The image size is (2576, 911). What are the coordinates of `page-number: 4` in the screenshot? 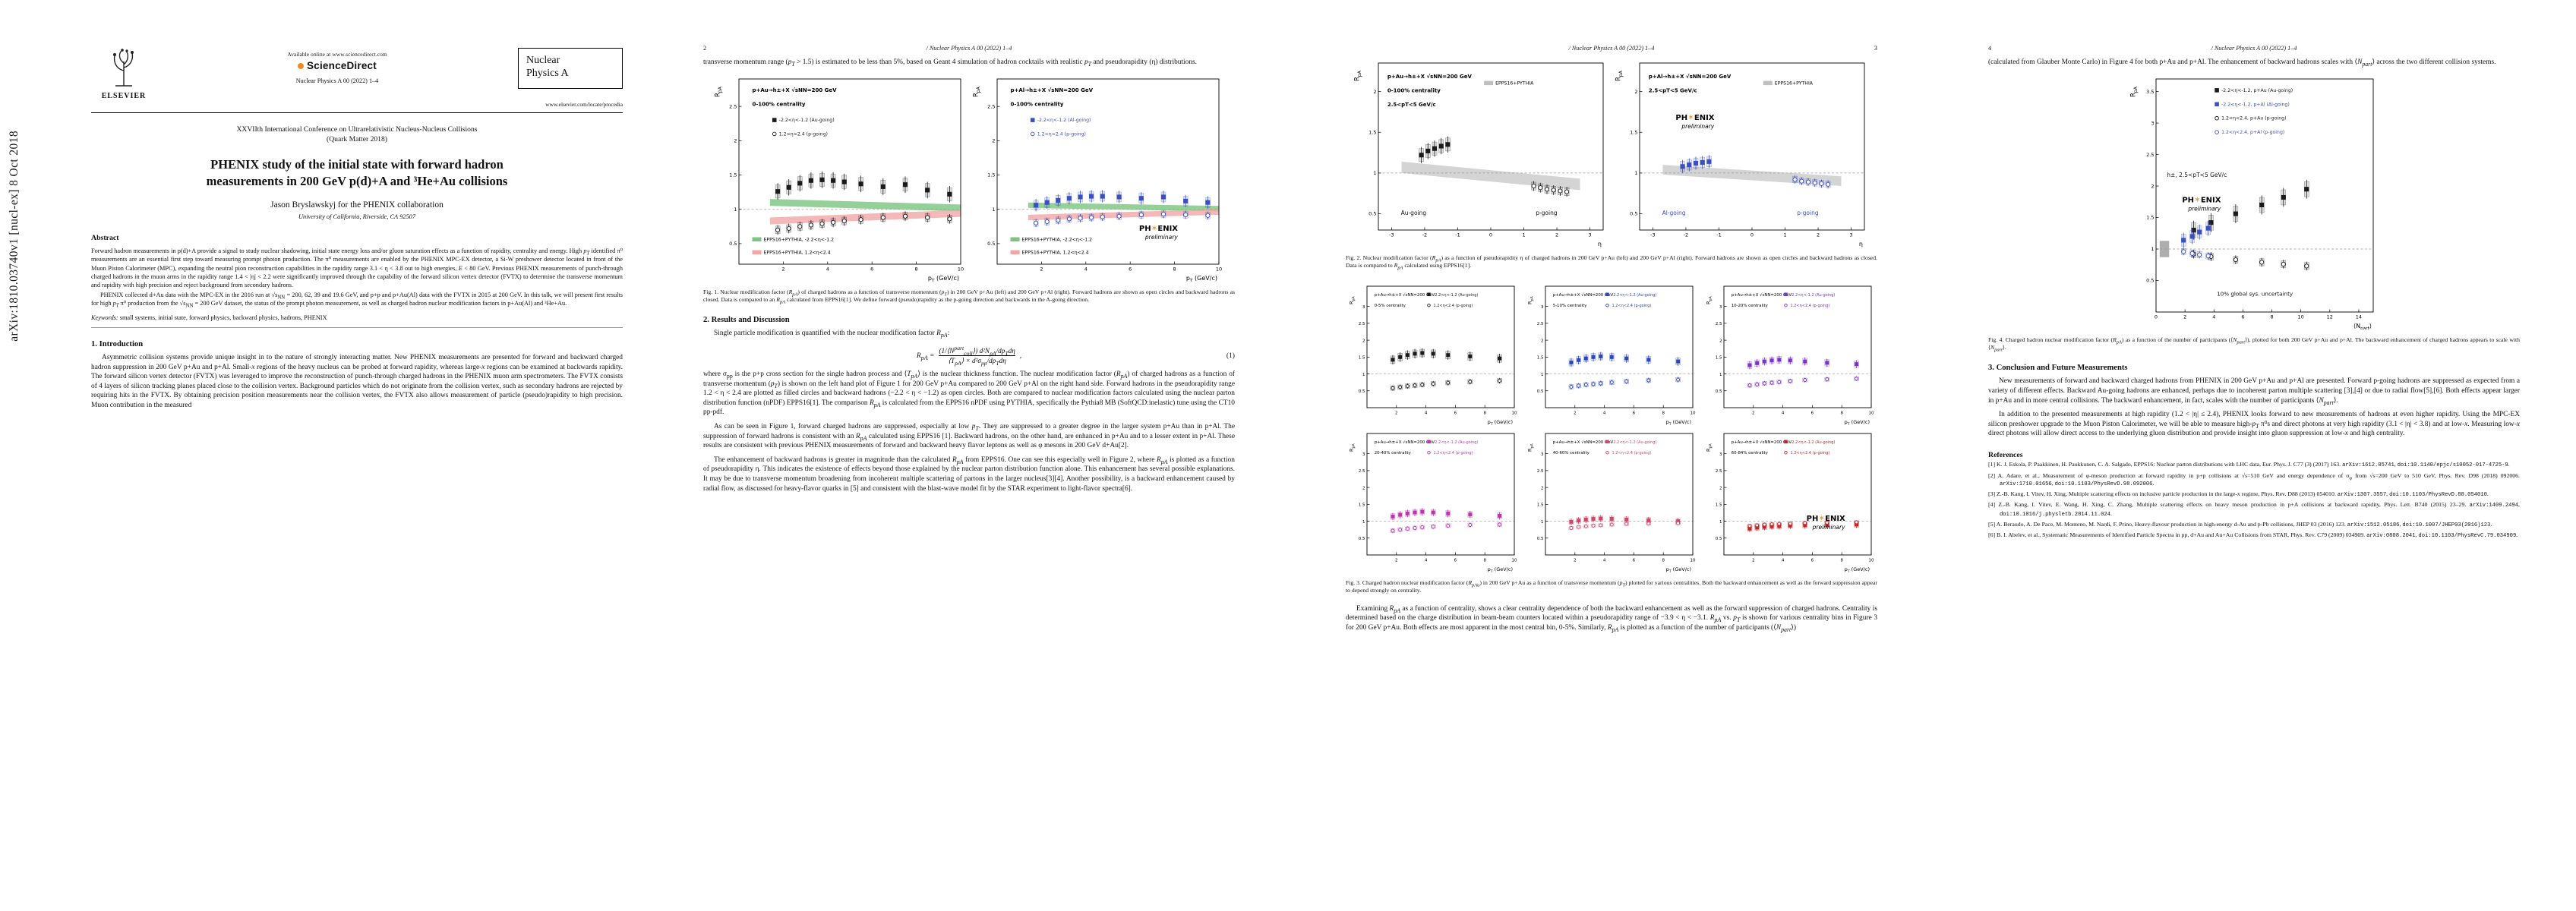 It's located at (1990, 49).